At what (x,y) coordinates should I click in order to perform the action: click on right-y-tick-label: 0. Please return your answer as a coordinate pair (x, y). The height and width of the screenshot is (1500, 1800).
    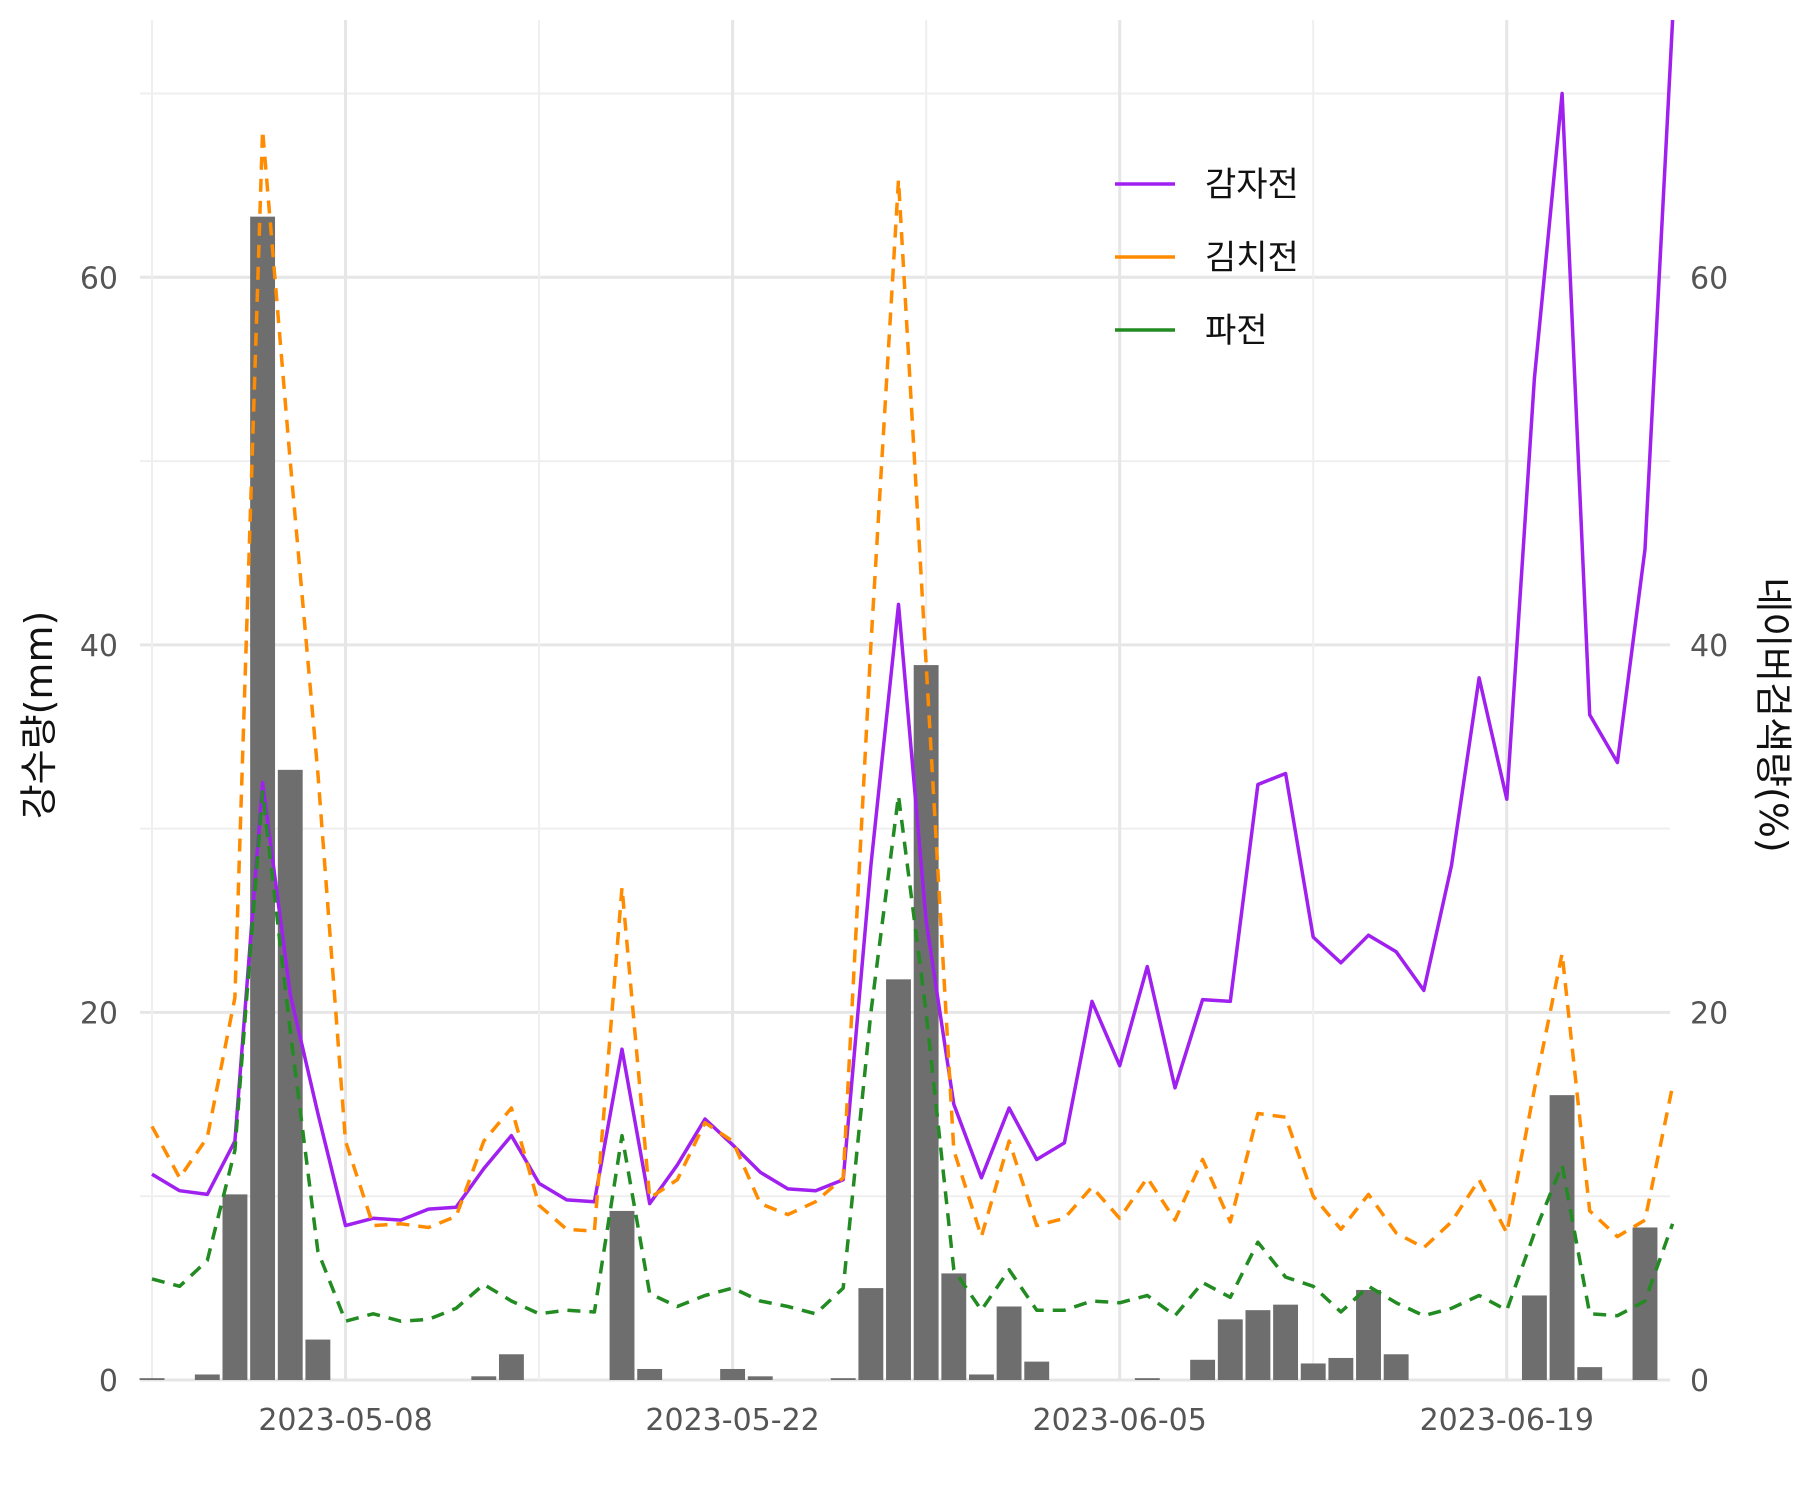
    Looking at the image, I should click on (1699, 1381).